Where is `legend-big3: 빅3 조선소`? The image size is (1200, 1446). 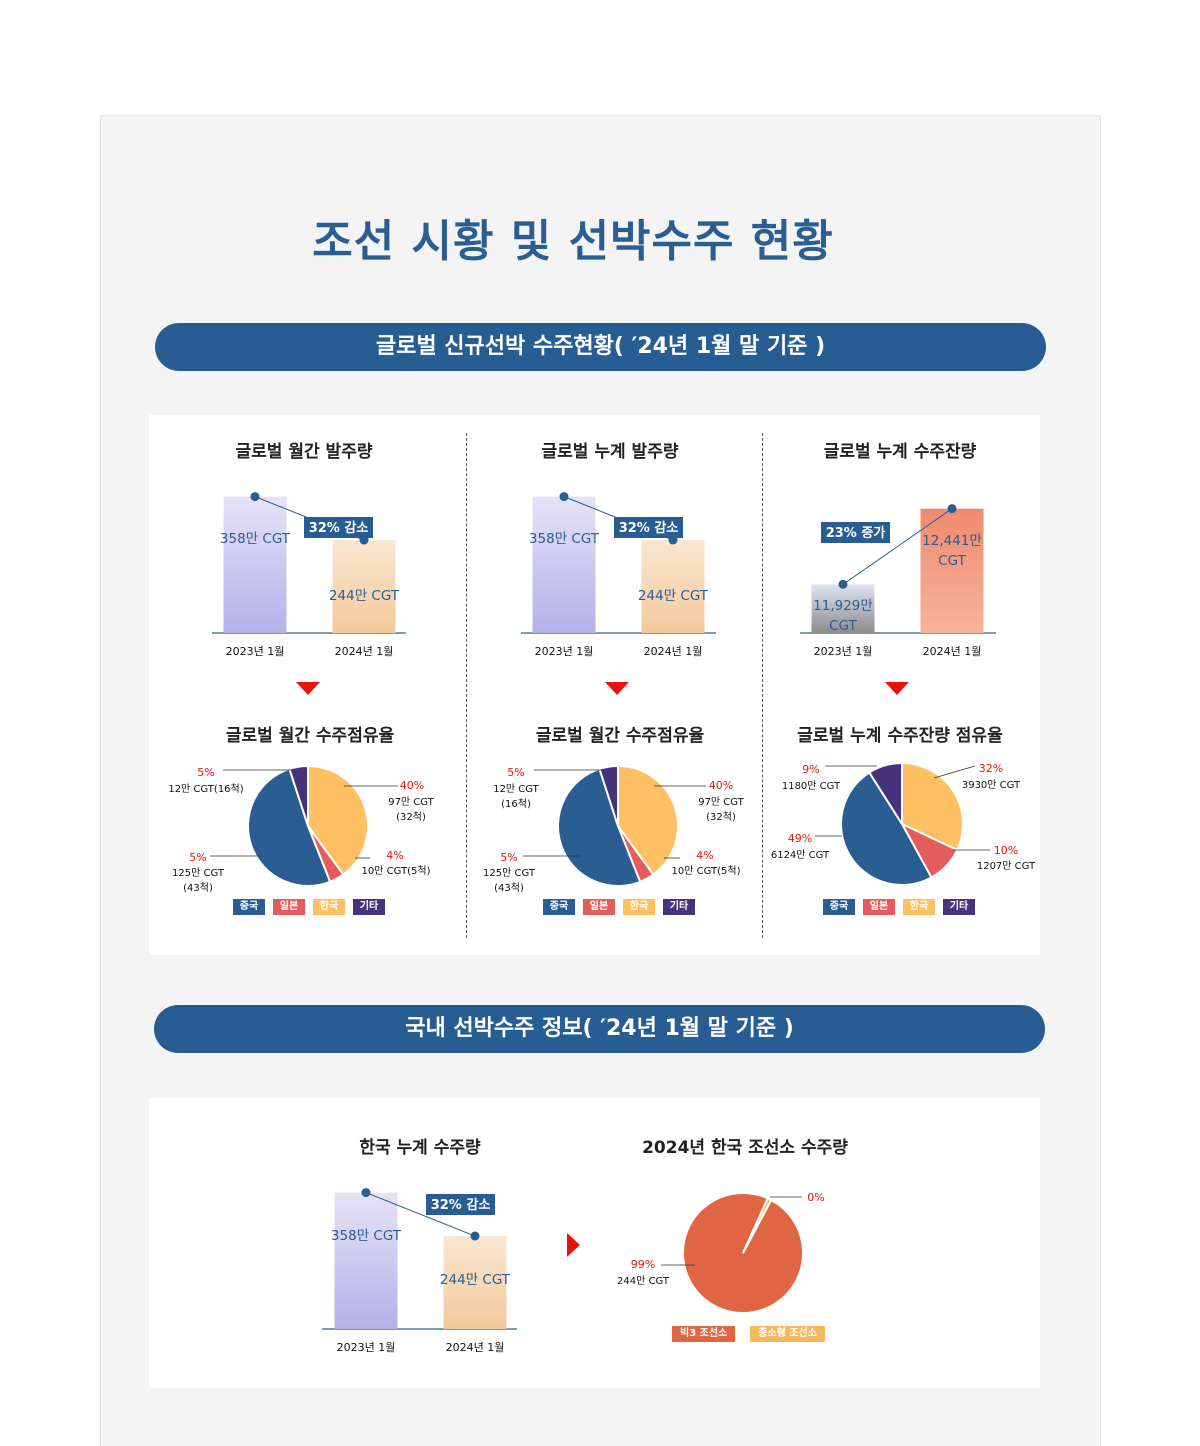 legend-big3: 빅3 조선소 is located at coordinates (704, 1334).